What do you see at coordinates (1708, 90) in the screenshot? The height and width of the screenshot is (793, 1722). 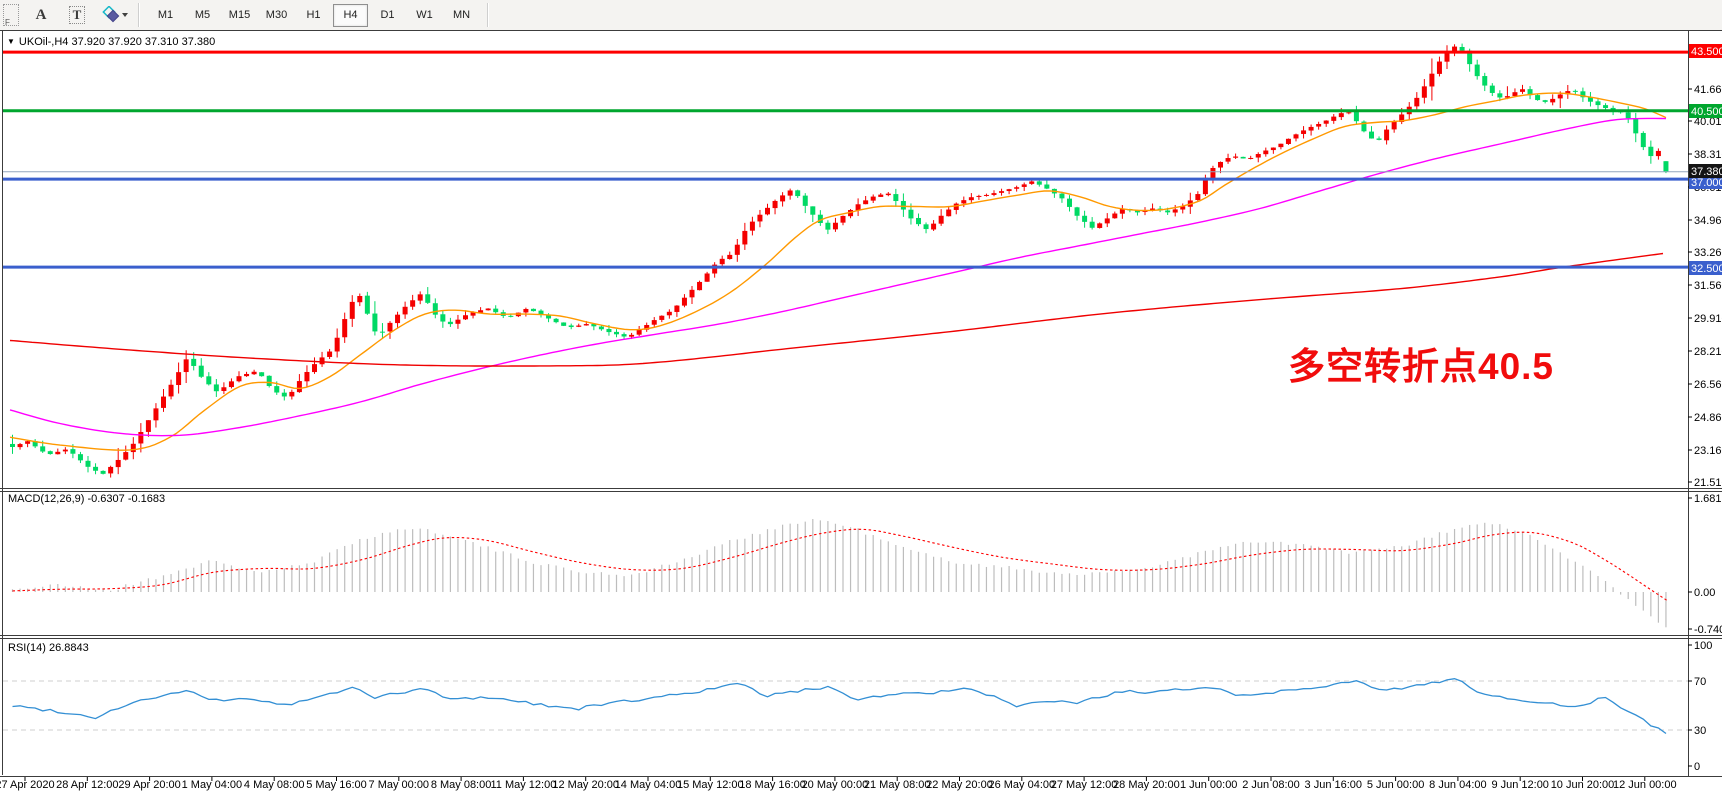 I see `price-tick-label: 41.660` at bounding box center [1708, 90].